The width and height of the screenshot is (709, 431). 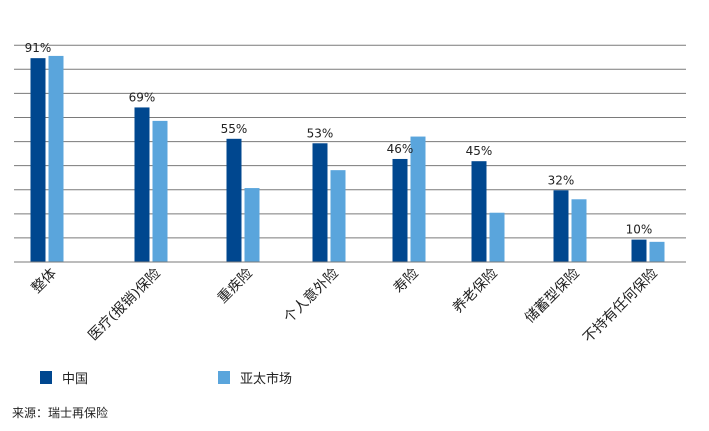 What do you see at coordinates (552, 296) in the screenshot?
I see `category-label-6: 储蓄型保险` at bounding box center [552, 296].